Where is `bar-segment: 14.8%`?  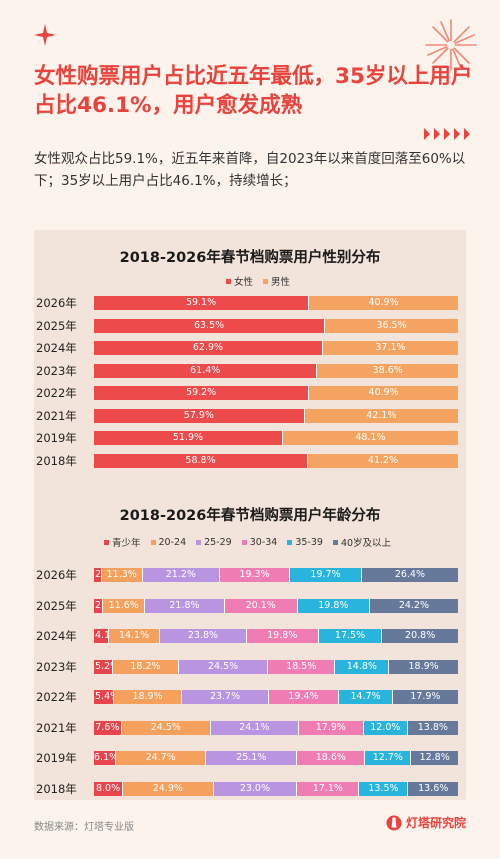 bar-segment: 14.8% is located at coordinates (362, 666).